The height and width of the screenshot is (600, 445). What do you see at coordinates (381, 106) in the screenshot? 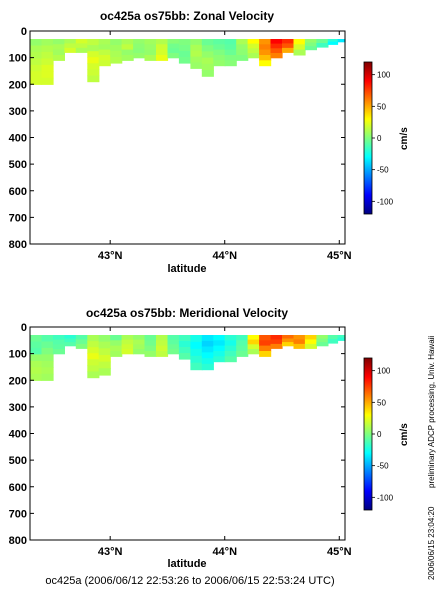
I see `zonal-colorbar-tick-label: 50` at bounding box center [381, 106].